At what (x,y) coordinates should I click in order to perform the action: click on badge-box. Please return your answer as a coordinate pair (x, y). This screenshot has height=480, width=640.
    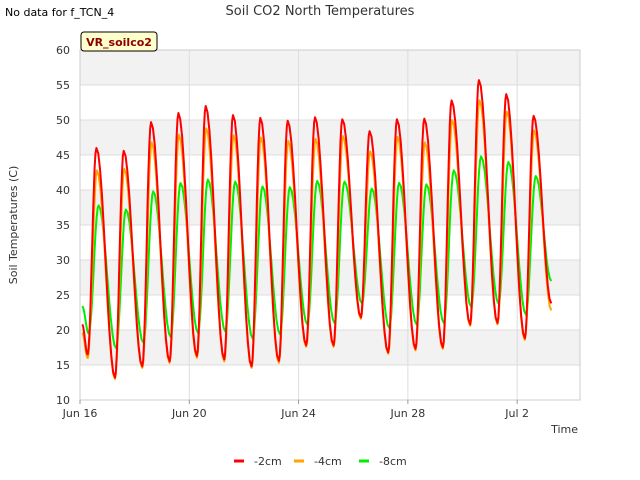
    Looking at the image, I should click on (119, 41).